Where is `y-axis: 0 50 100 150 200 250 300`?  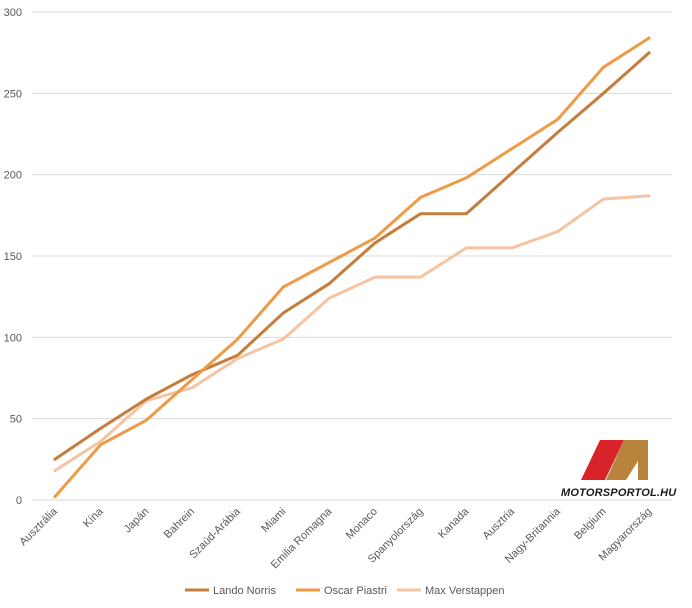
y-axis: 0 50 100 150 200 250 300 is located at coordinates (13, 257).